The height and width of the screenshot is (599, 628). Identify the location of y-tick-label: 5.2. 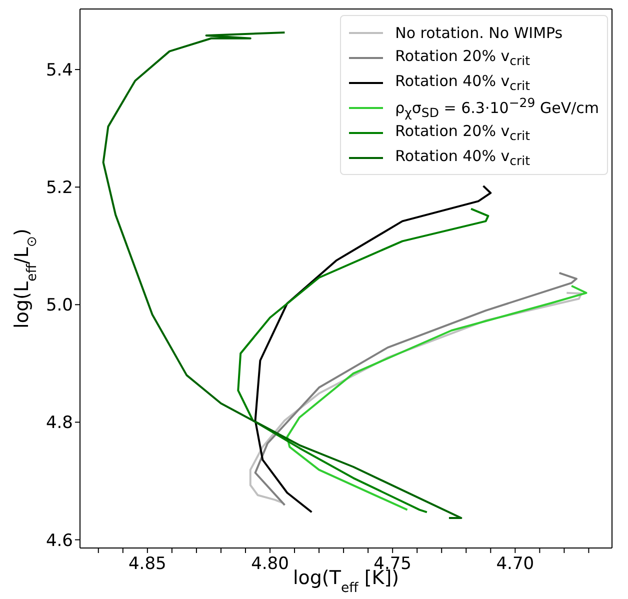
(59, 188).